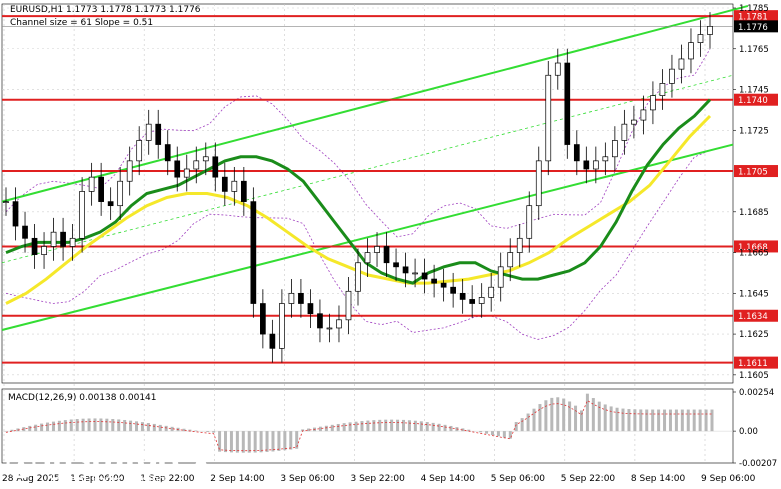 Image resolution: width=781 pixels, height=489 pixels. Describe the element at coordinates (378, 479) in the screenshot. I see `x-tick-label: 3 Sep 22:00` at that location.